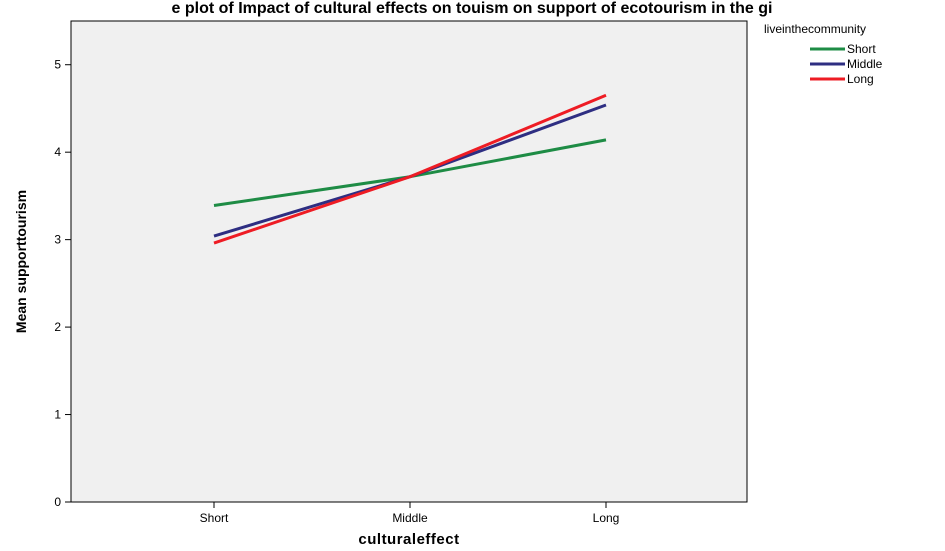  I want to click on y-tick-label: 1, so click(57, 415).